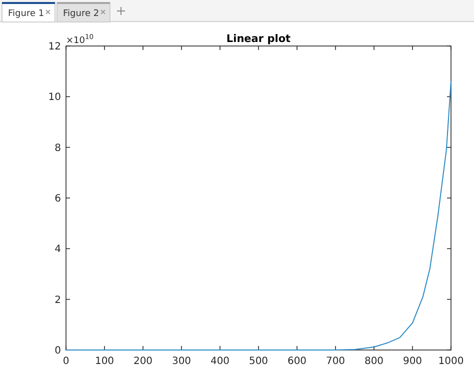 Image resolution: width=474 pixels, height=382 pixels. I want to click on y-tick-label: 4, so click(57, 250).